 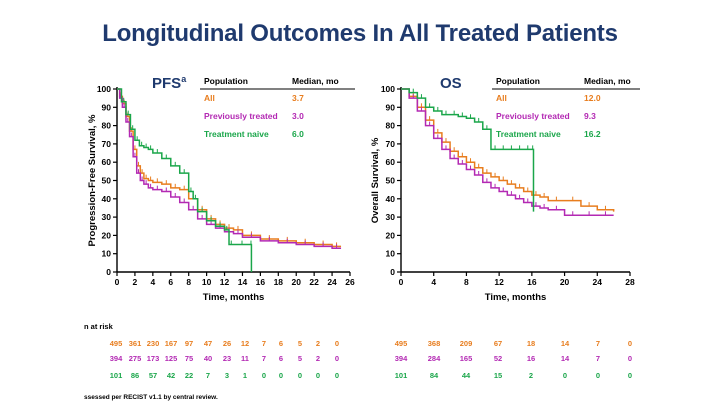 I want to click on risk-table-cell: 368, so click(x=434, y=343).